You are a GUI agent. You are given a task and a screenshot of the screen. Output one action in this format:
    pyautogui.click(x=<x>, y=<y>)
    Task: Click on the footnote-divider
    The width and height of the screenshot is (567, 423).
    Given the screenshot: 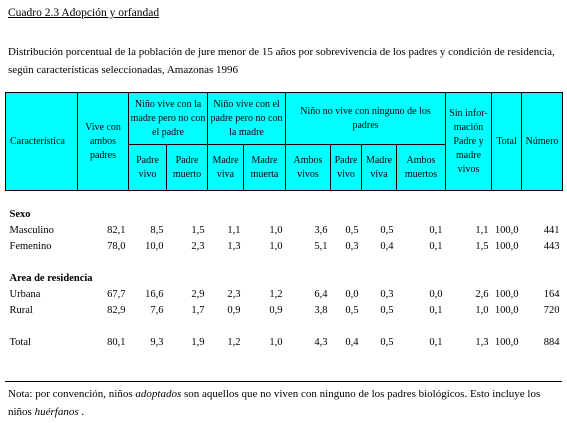 What is the action you would take?
    pyautogui.click(x=283, y=381)
    